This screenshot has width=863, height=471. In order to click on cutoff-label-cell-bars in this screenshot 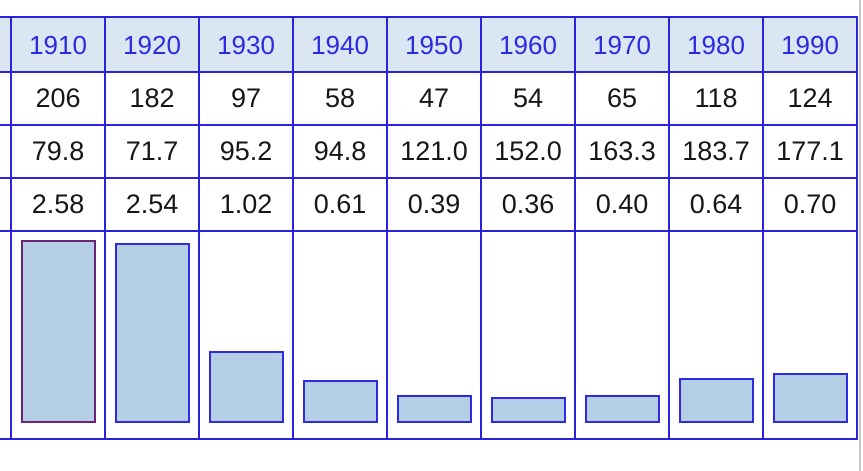, I will do `click(5, 335)`.